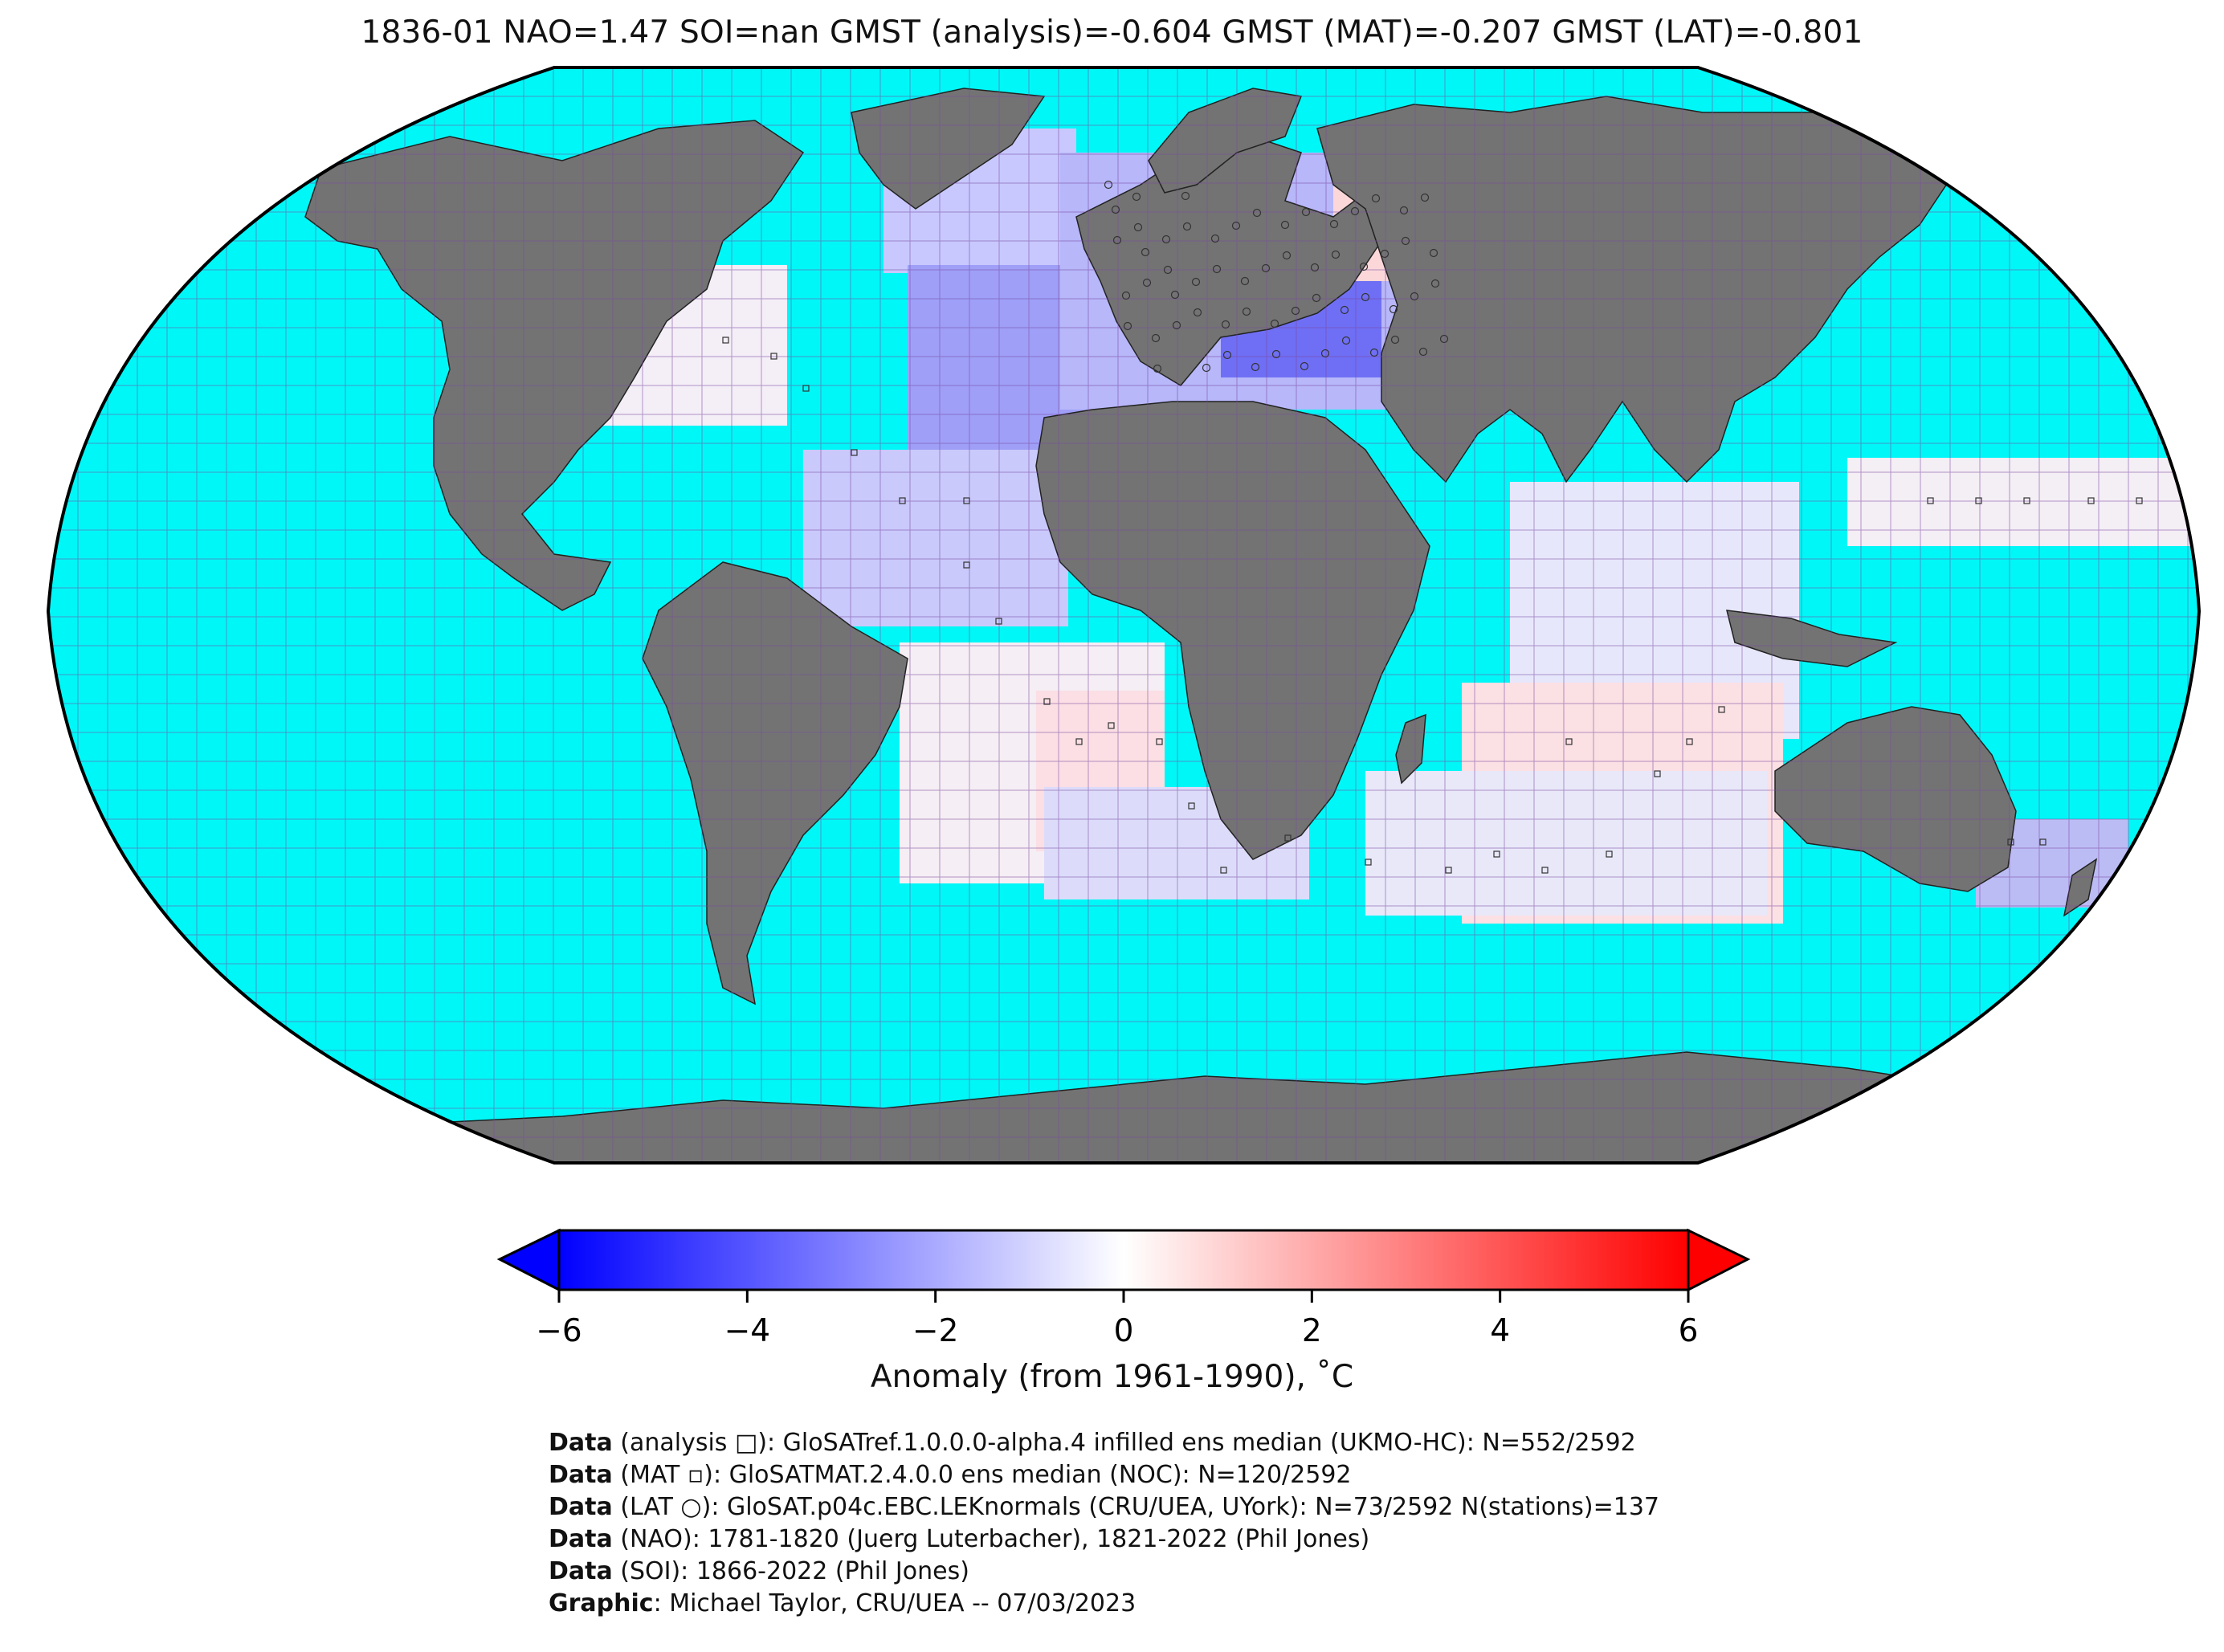  I want to click on credit-label: Graphic, so click(601, 1603).